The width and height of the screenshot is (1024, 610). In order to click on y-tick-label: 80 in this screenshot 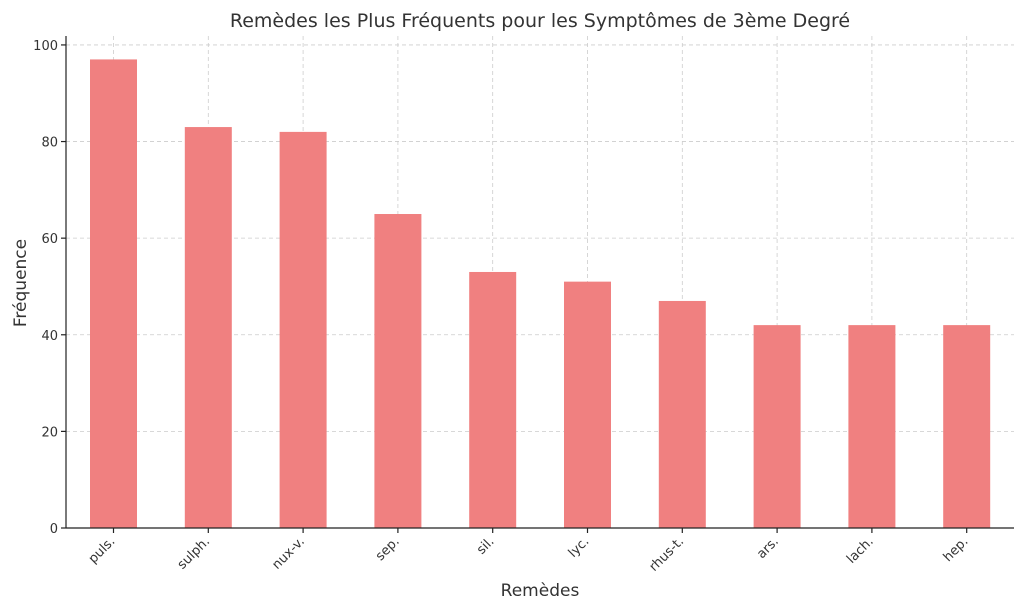, I will do `click(49, 143)`.